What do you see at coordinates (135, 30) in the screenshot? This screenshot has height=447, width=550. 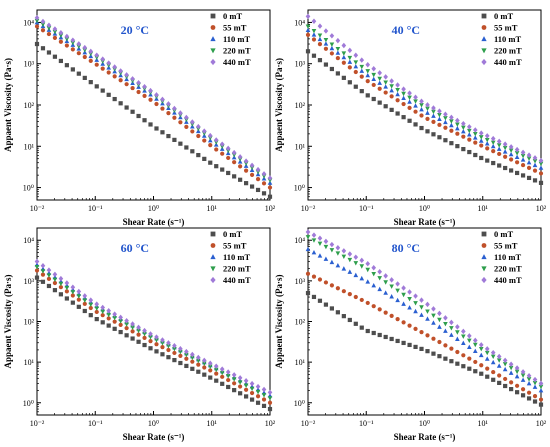 I see `temperature-label: 20 °C` at bounding box center [135, 30].